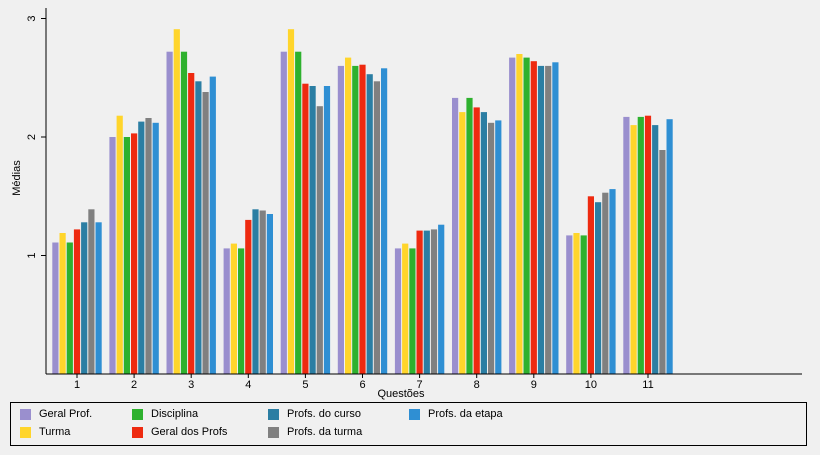 The height and width of the screenshot is (455, 820). I want to click on legend-item: Geral dos Profs, so click(179, 432).